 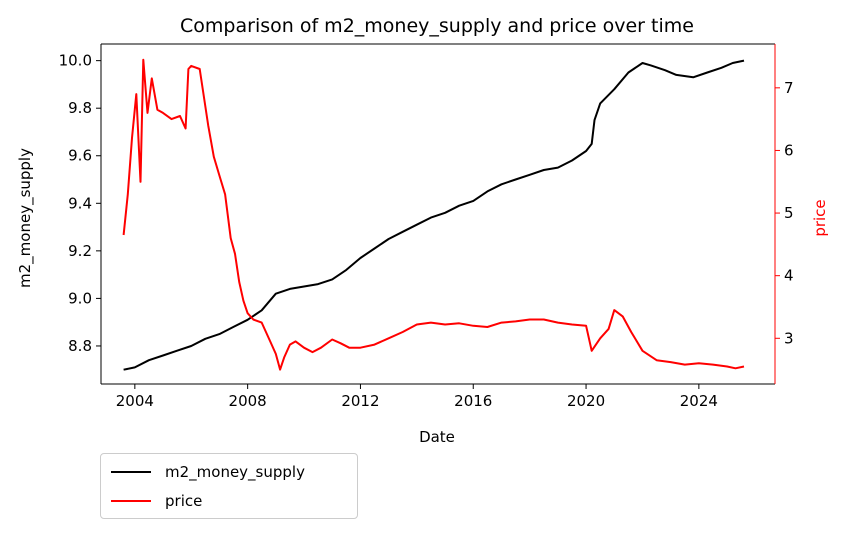 What do you see at coordinates (25, 218) in the screenshot?
I see `y-axis-left-label: m2_money_supply` at bounding box center [25, 218].